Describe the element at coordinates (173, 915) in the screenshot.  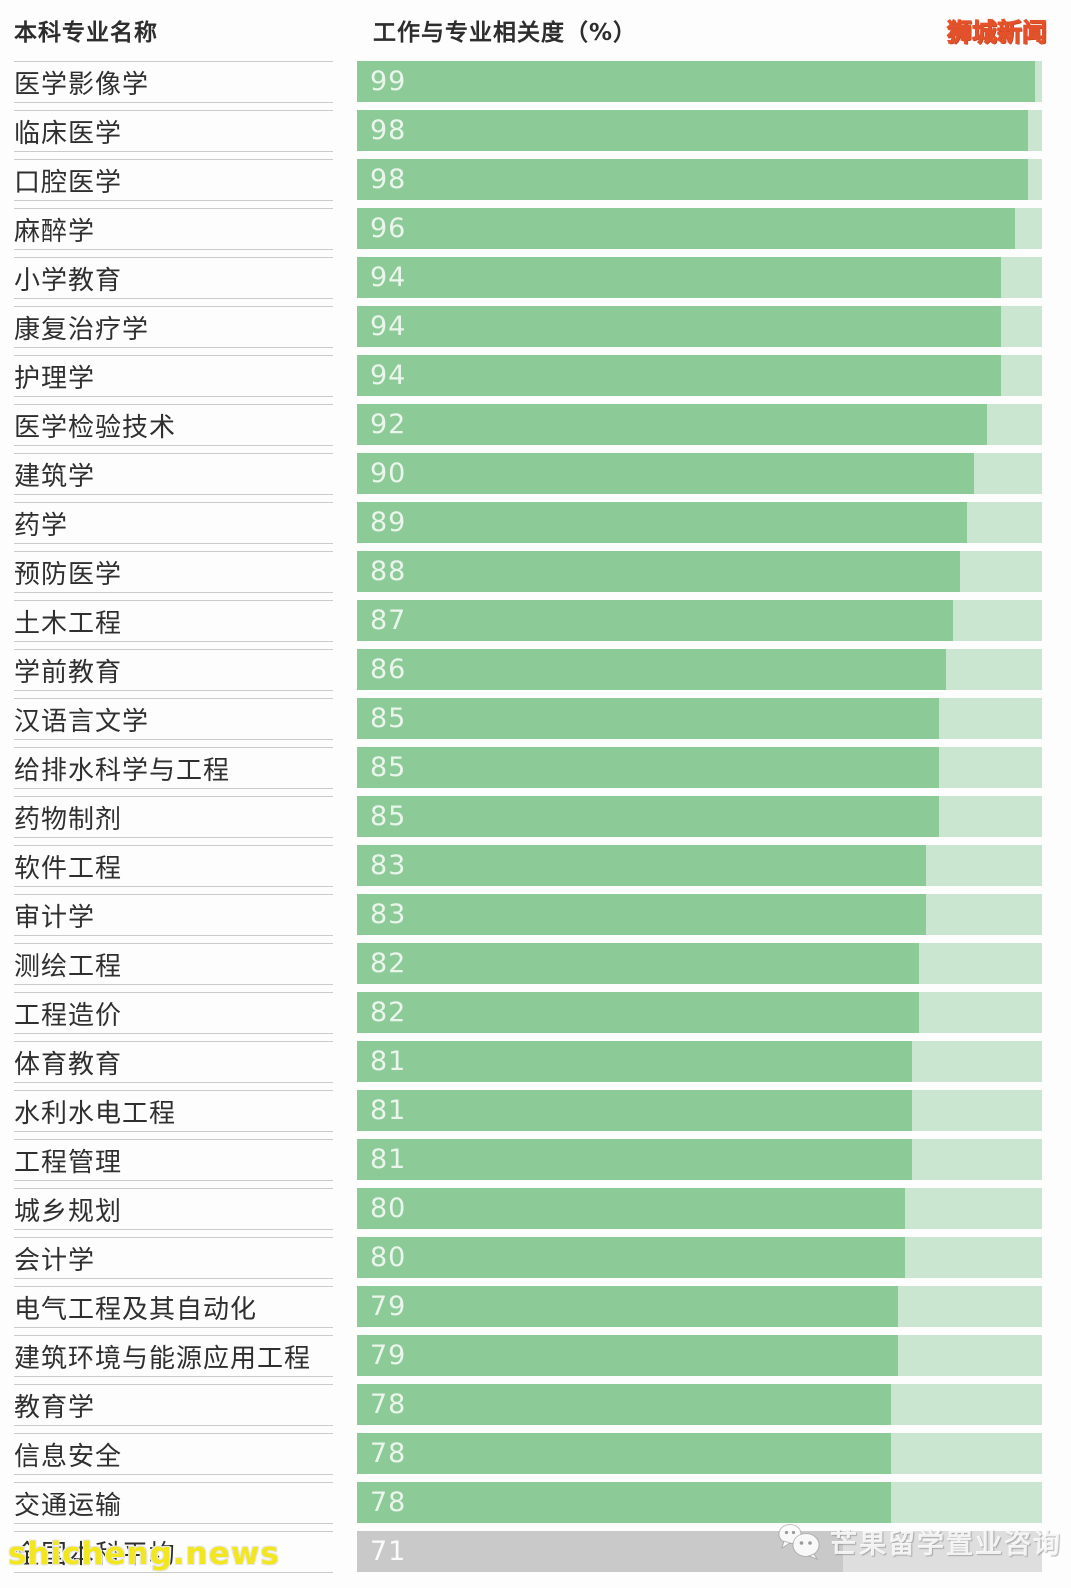
I see `major-name-label: 审计学` at that location.